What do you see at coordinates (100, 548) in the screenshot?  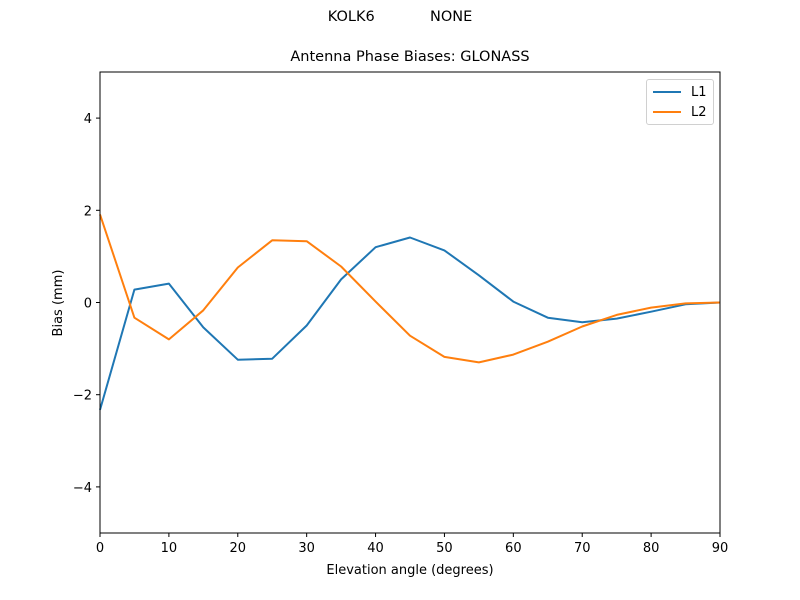 I see `x-tick-label: 0` at bounding box center [100, 548].